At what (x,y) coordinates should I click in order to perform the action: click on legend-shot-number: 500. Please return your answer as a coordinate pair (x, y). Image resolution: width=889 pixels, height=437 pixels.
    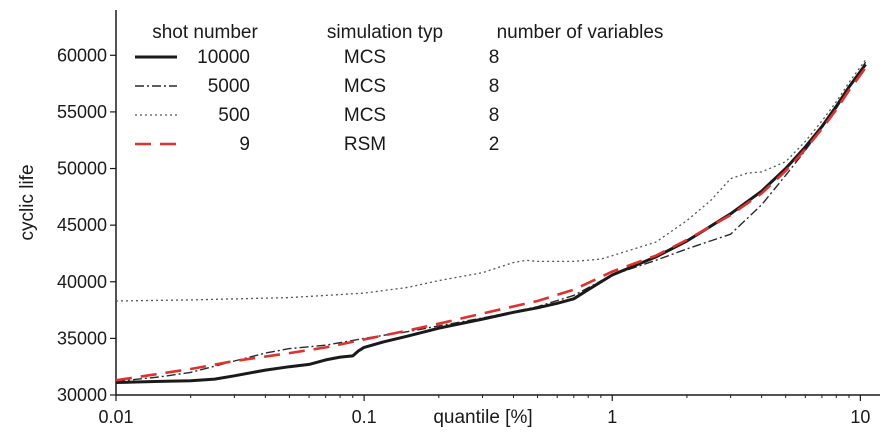
    Looking at the image, I should click on (234, 115).